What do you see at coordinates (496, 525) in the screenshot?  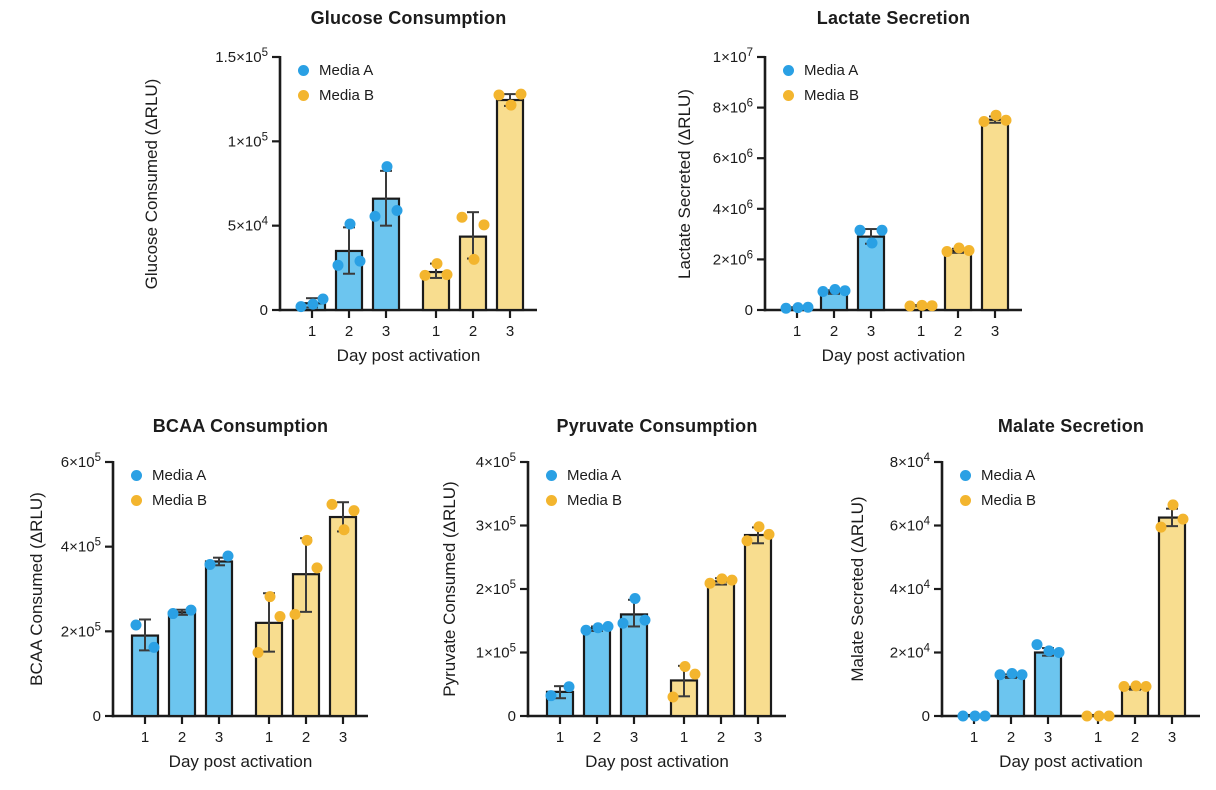 I see `y-tick-label: 3×10⁵` at bounding box center [496, 525].